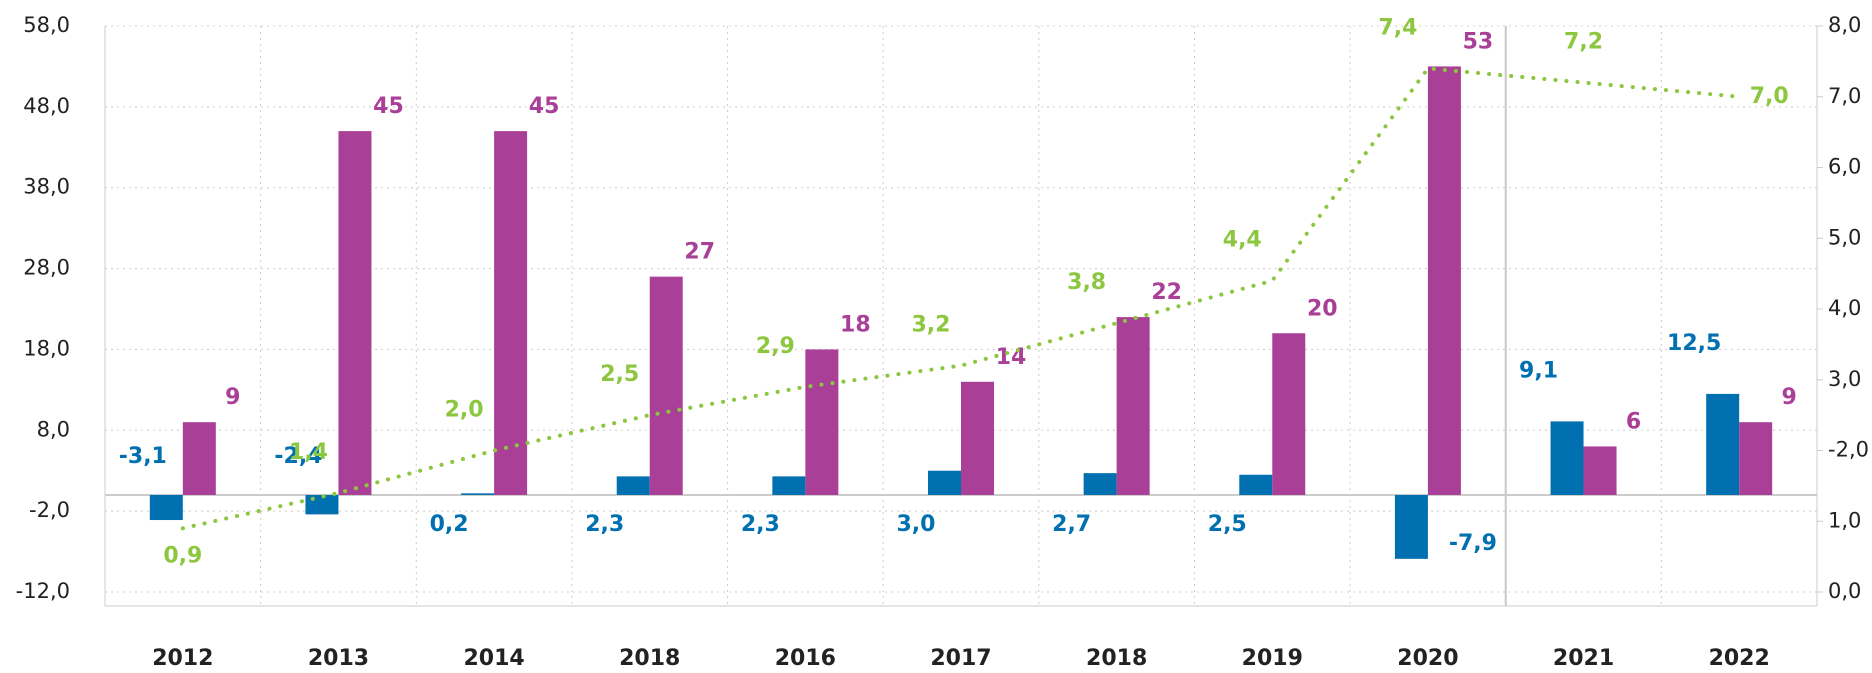 Image resolution: width=1872 pixels, height=673 pixels. What do you see at coordinates (1694, 343) in the screenshot?
I see `value-label: 12,5` at bounding box center [1694, 343].